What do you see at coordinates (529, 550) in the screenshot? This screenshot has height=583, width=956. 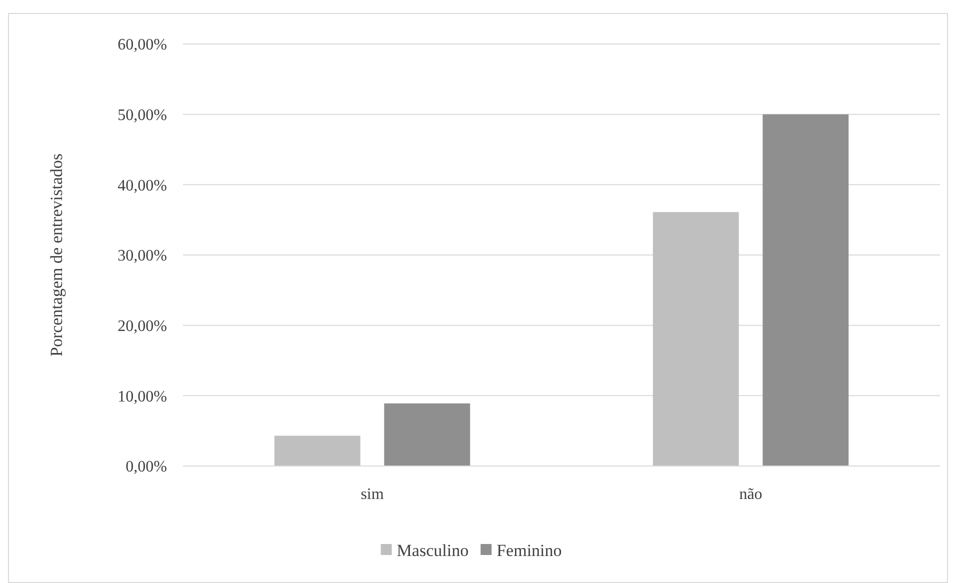 I see `legend-label: Feminino` at bounding box center [529, 550].